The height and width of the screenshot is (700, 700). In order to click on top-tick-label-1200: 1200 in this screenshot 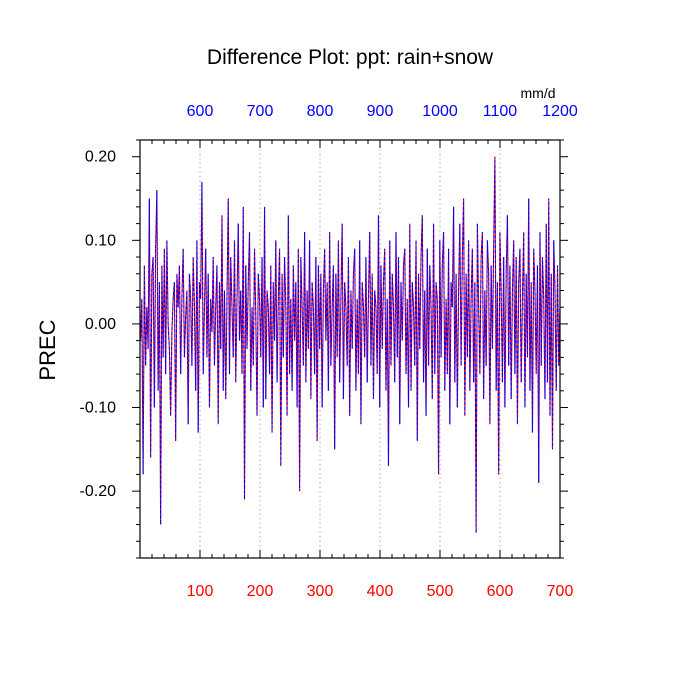, I will do `click(560, 111)`.